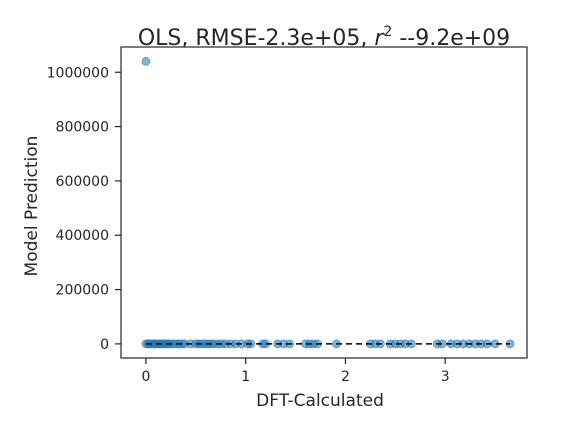 This screenshot has height=432, width=576. What do you see at coordinates (78, 73) in the screenshot?
I see `y-tick-label: 1000000` at bounding box center [78, 73].